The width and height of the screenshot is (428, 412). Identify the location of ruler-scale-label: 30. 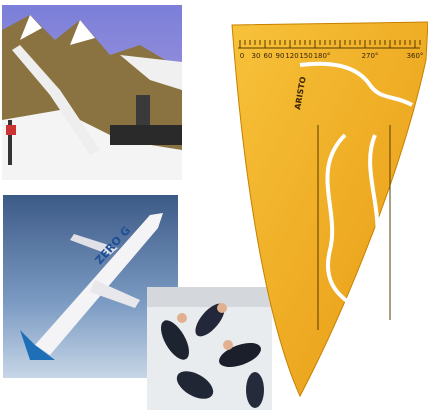
(256, 56).